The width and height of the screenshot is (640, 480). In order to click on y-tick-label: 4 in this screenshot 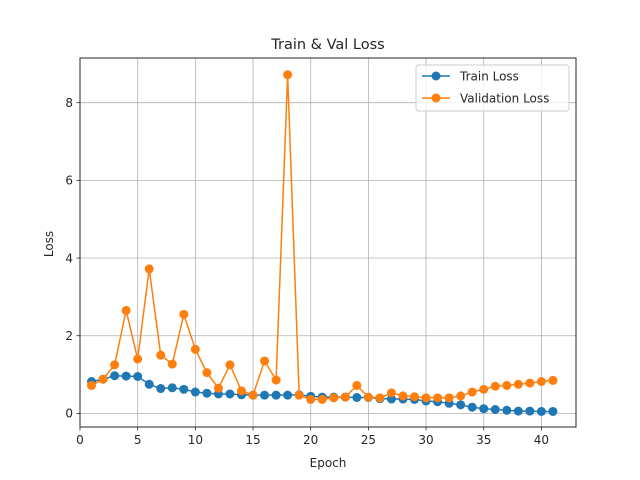, I will do `click(69, 258)`.